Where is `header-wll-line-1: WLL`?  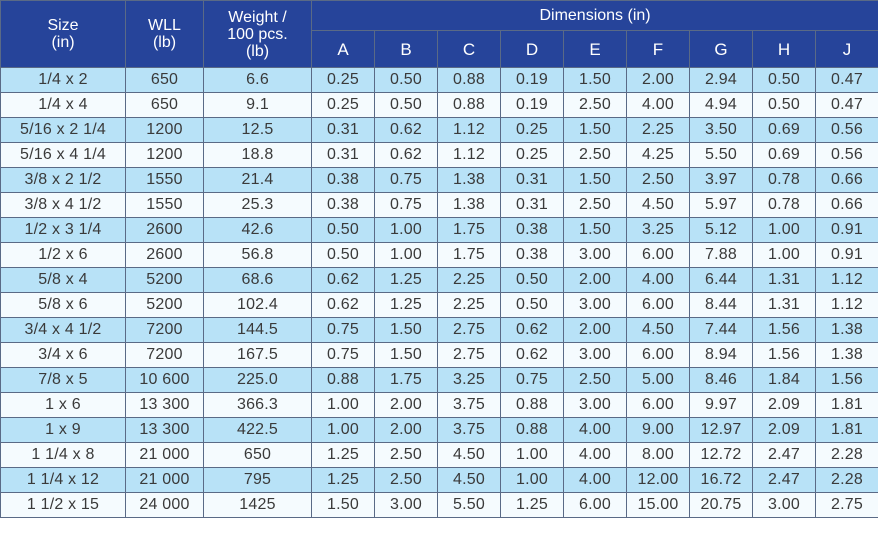 header-wll-line-1: WLL is located at coordinates (164, 25).